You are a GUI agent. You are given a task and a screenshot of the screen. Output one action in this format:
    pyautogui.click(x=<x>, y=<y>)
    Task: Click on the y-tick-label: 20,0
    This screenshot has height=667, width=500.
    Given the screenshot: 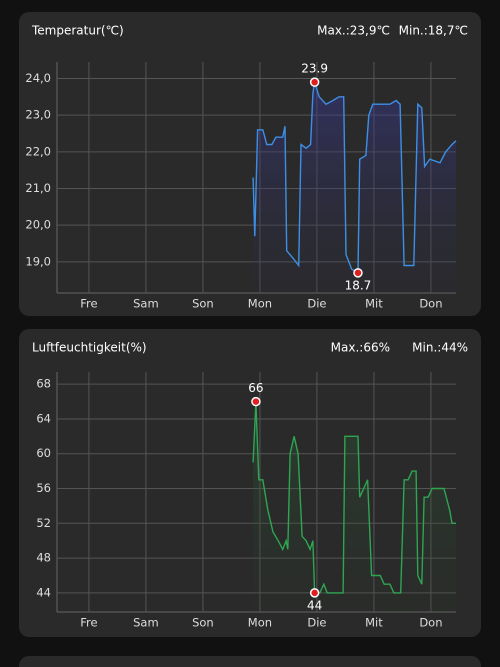 What is the action you would take?
    pyautogui.click(x=38, y=225)
    